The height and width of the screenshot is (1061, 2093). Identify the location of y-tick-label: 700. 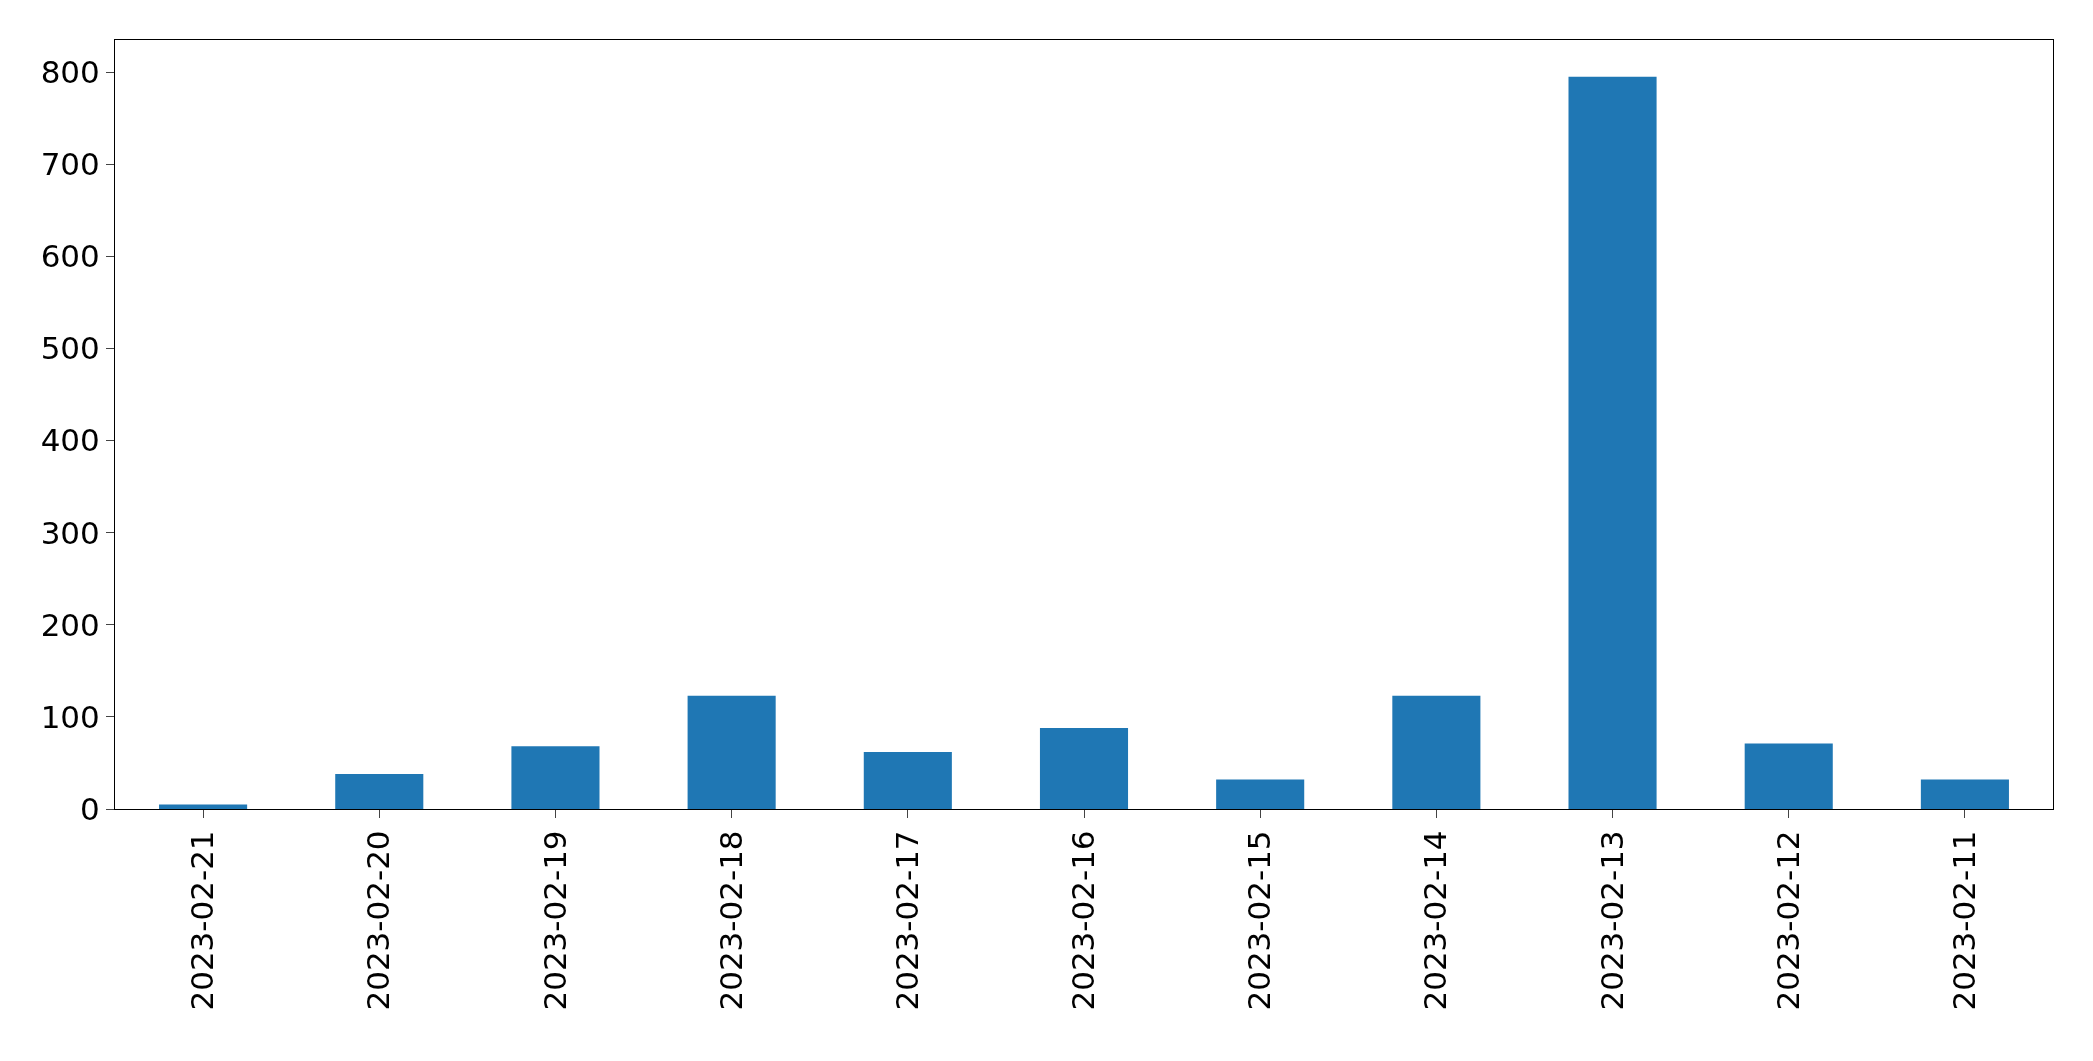
(70, 164).